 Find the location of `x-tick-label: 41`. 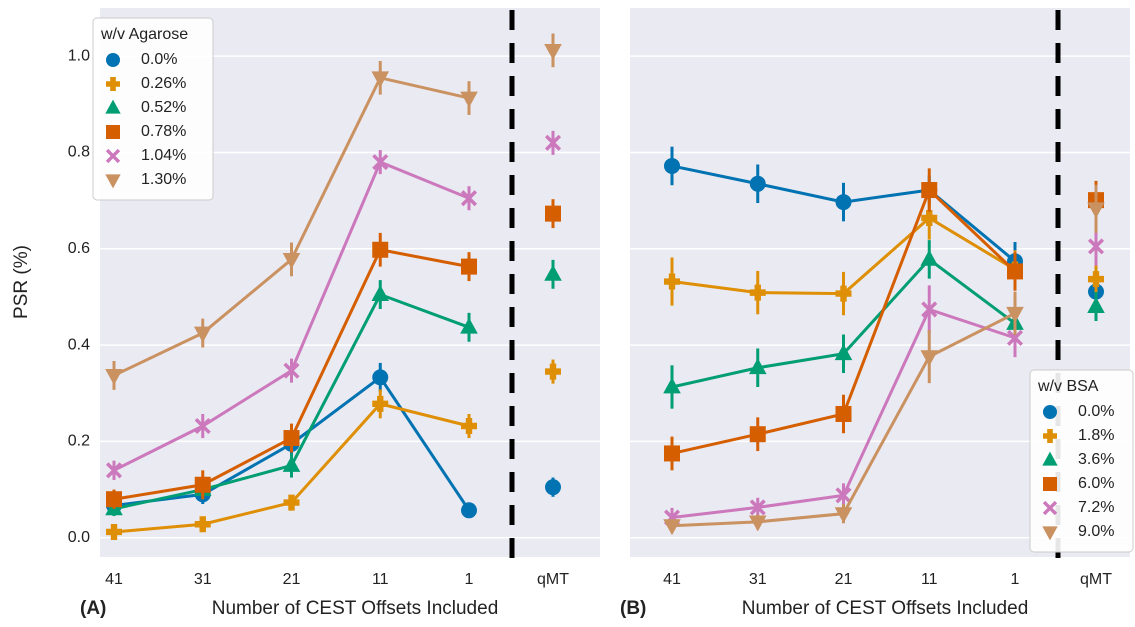

x-tick-label: 41 is located at coordinates (114, 579).